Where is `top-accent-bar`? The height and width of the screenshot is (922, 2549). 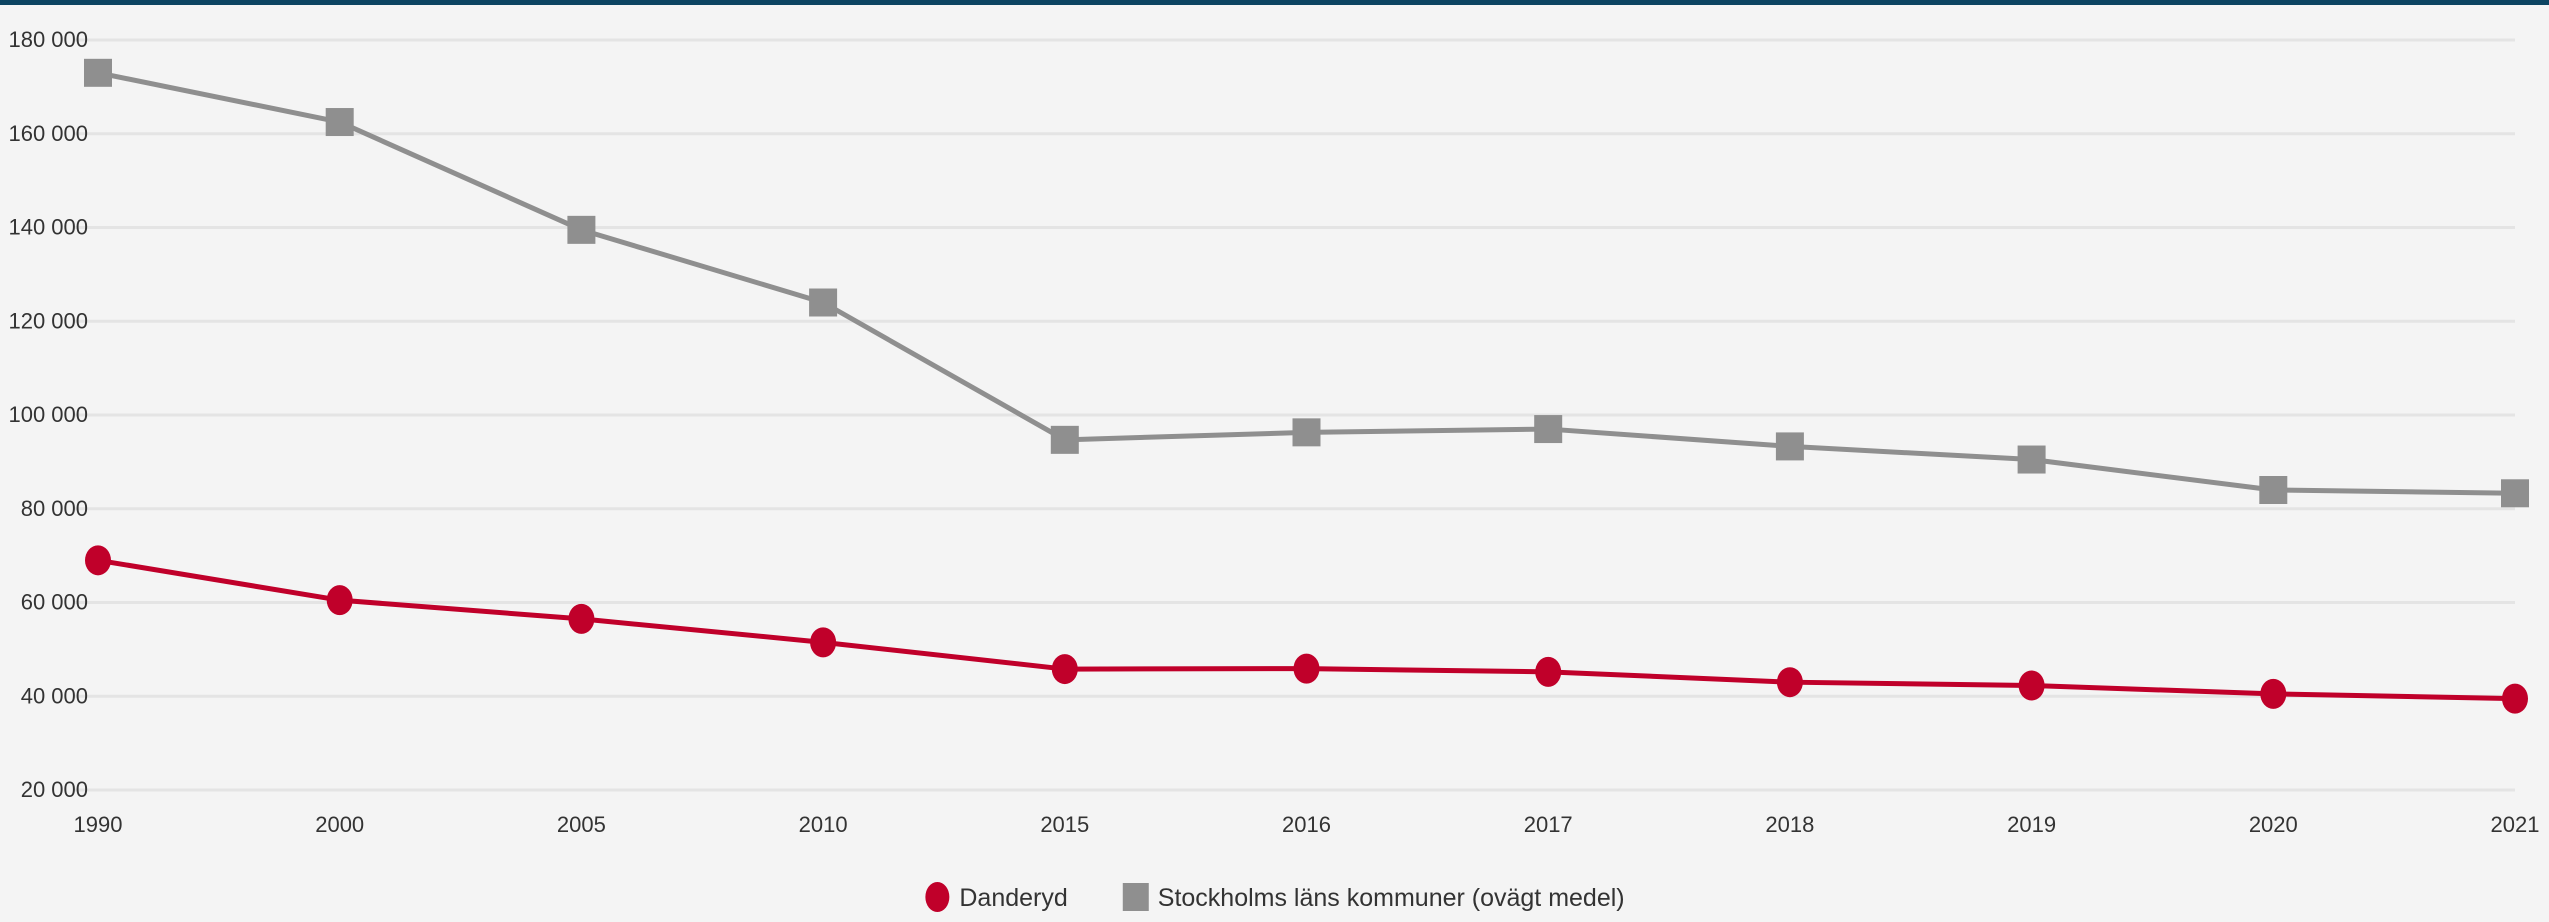
top-accent-bar is located at coordinates (1274, 2).